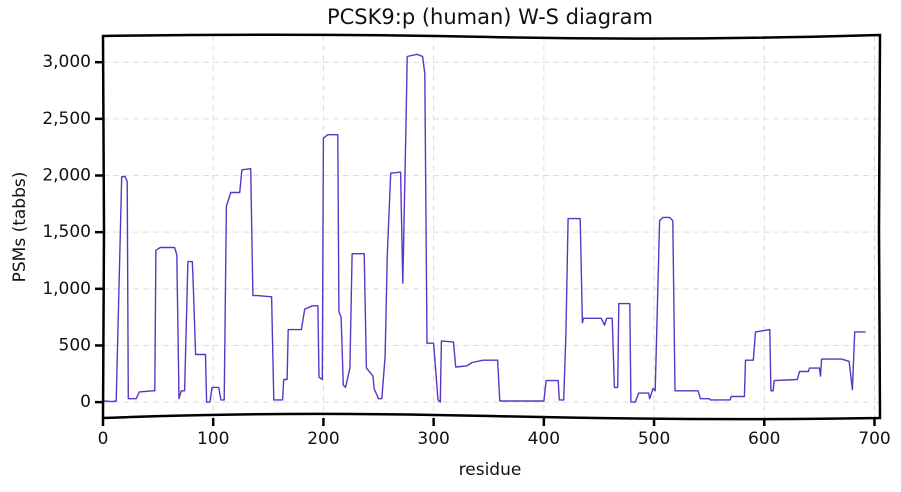 This screenshot has height=492, width=901. Describe the element at coordinates (103, 439) in the screenshot. I see `x-tick-label: 0` at that location.